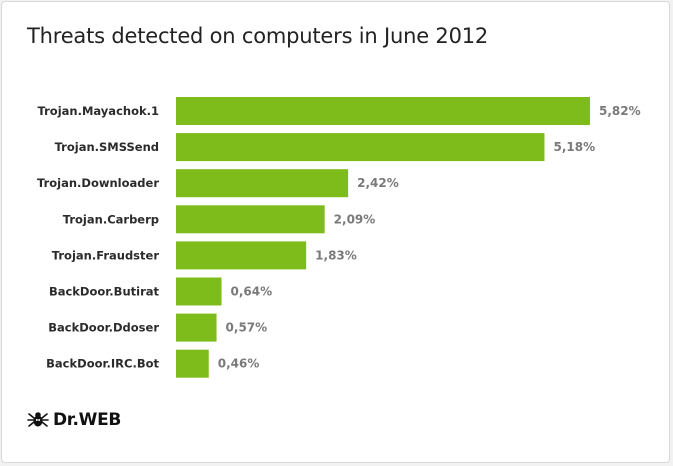 The width and height of the screenshot is (673, 466). Describe the element at coordinates (38, 419) in the screenshot. I see `spider-icon` at that location.